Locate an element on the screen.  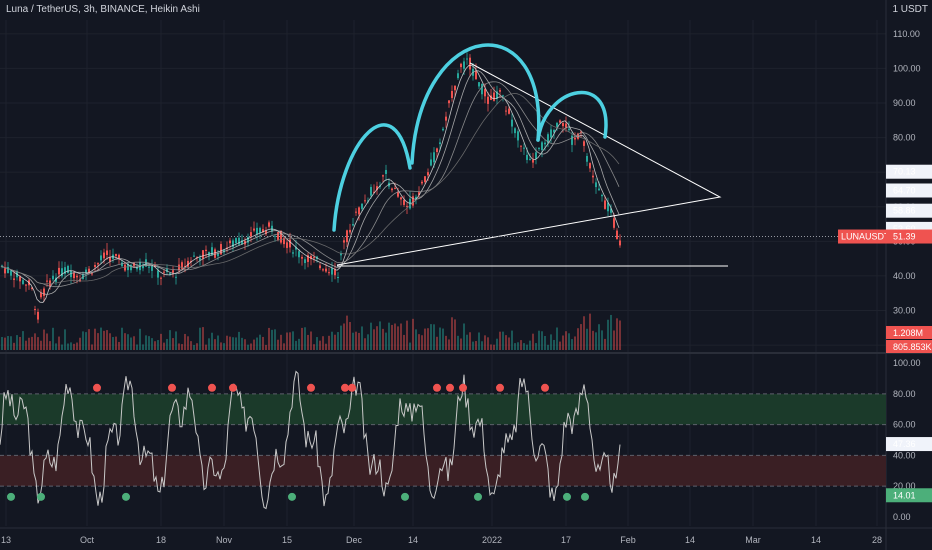
currency-unit: 1 USDT is located at coordinates (910, 9).